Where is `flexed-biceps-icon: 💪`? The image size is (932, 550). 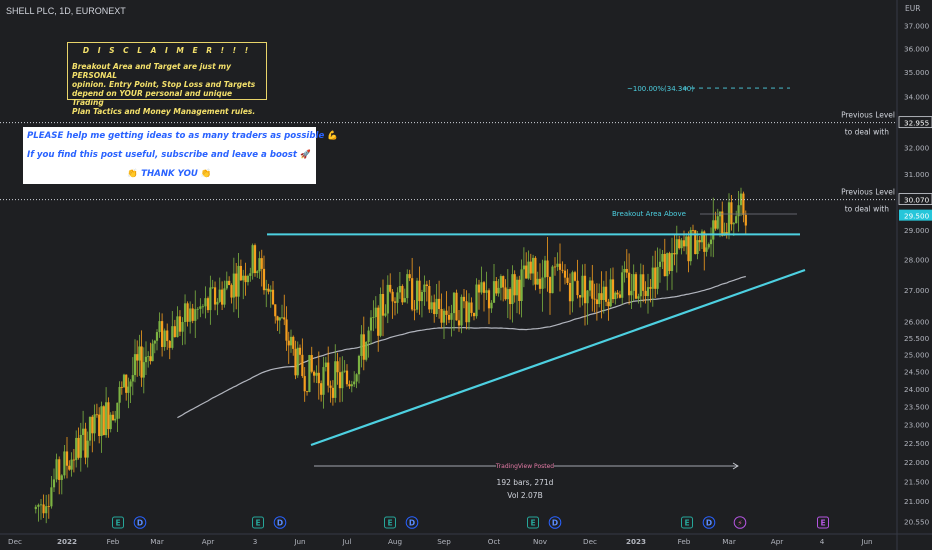
flexed-biceps-icon: 💪 is located at coordinates (333, 136).